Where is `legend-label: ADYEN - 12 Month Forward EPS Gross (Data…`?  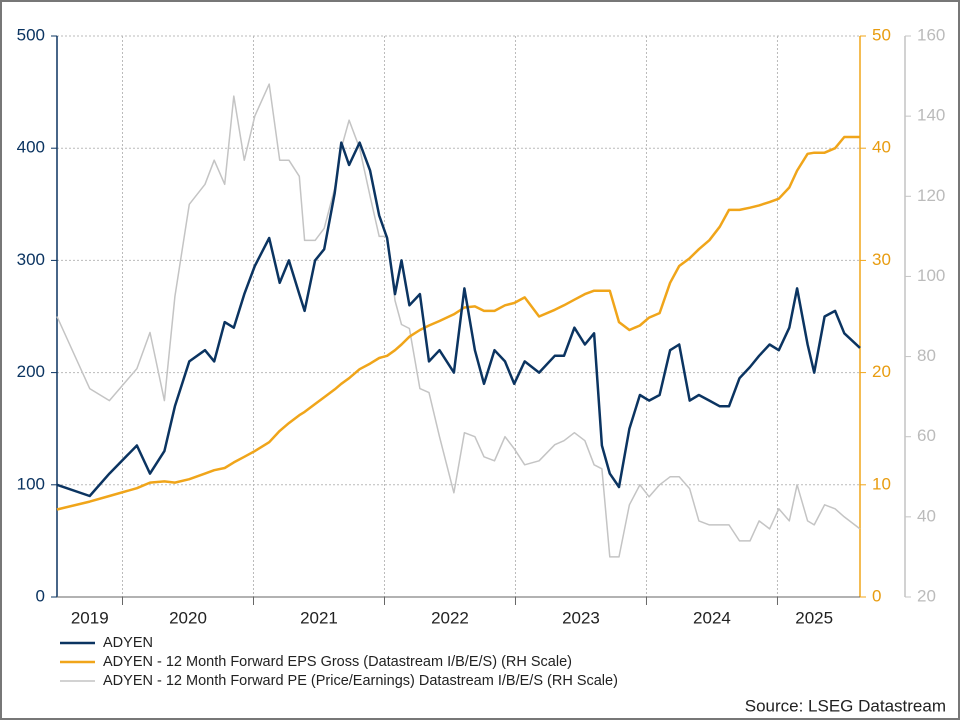 legend-label: ADYEN - 12 Month Forward EPS Gross (Data… is located at coordinates (337, 662).